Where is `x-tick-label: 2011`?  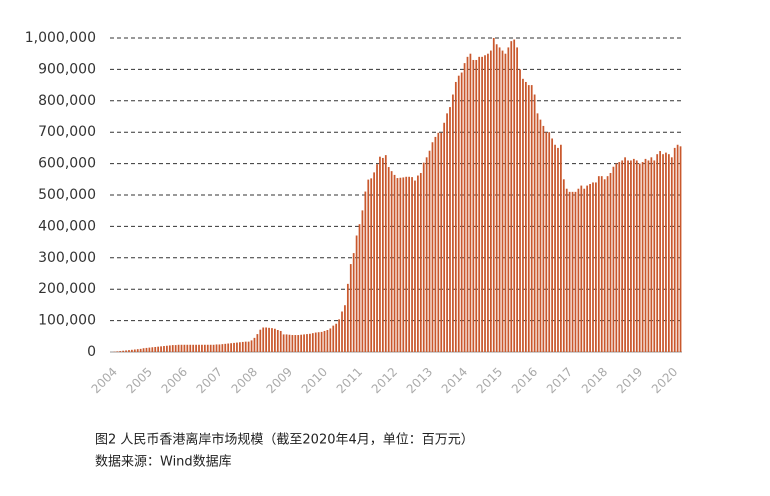 x-tick-label: 2011 is located at coordinates (349, 380).